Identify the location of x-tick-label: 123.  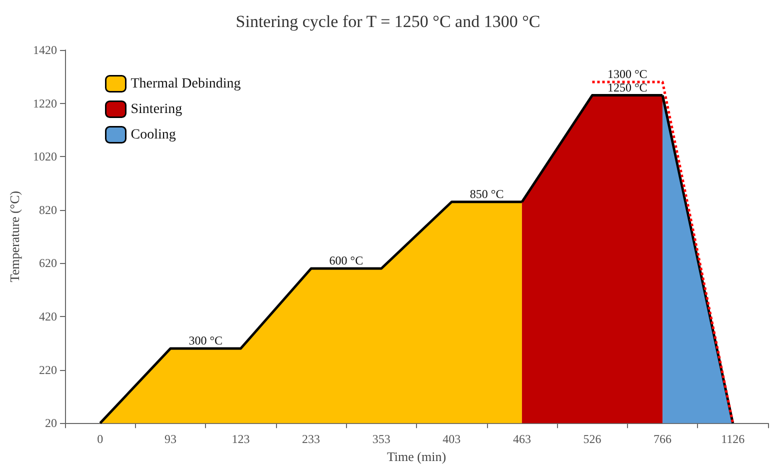
(241, 439).